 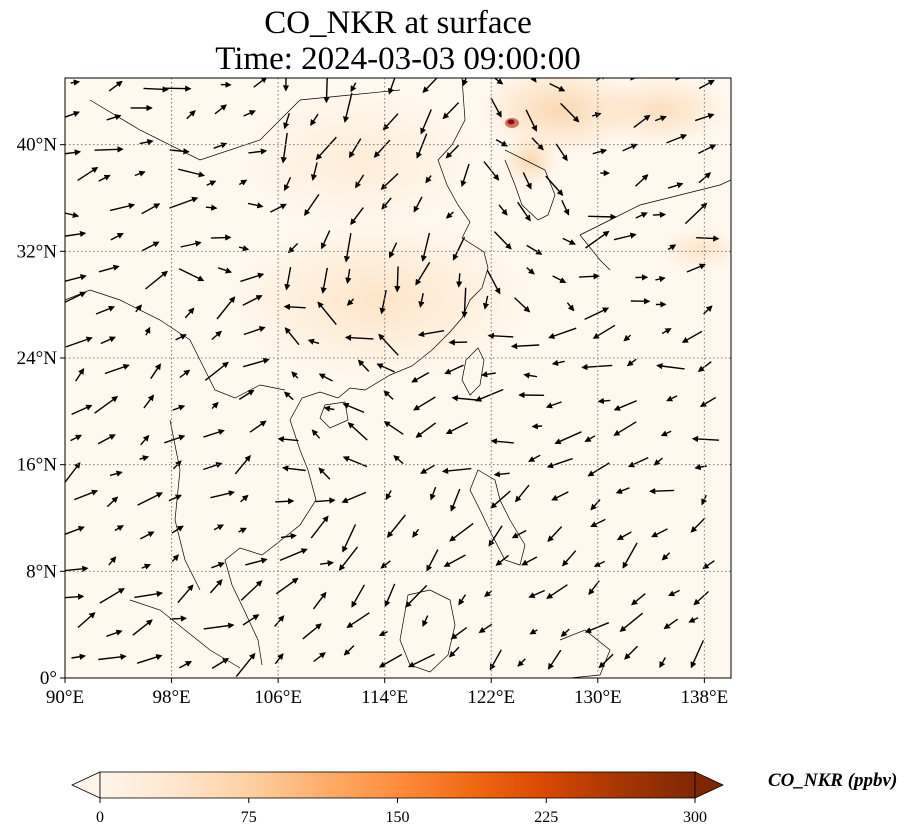 I want to click on coastline-new-guinea, so click(x=585, y=653).